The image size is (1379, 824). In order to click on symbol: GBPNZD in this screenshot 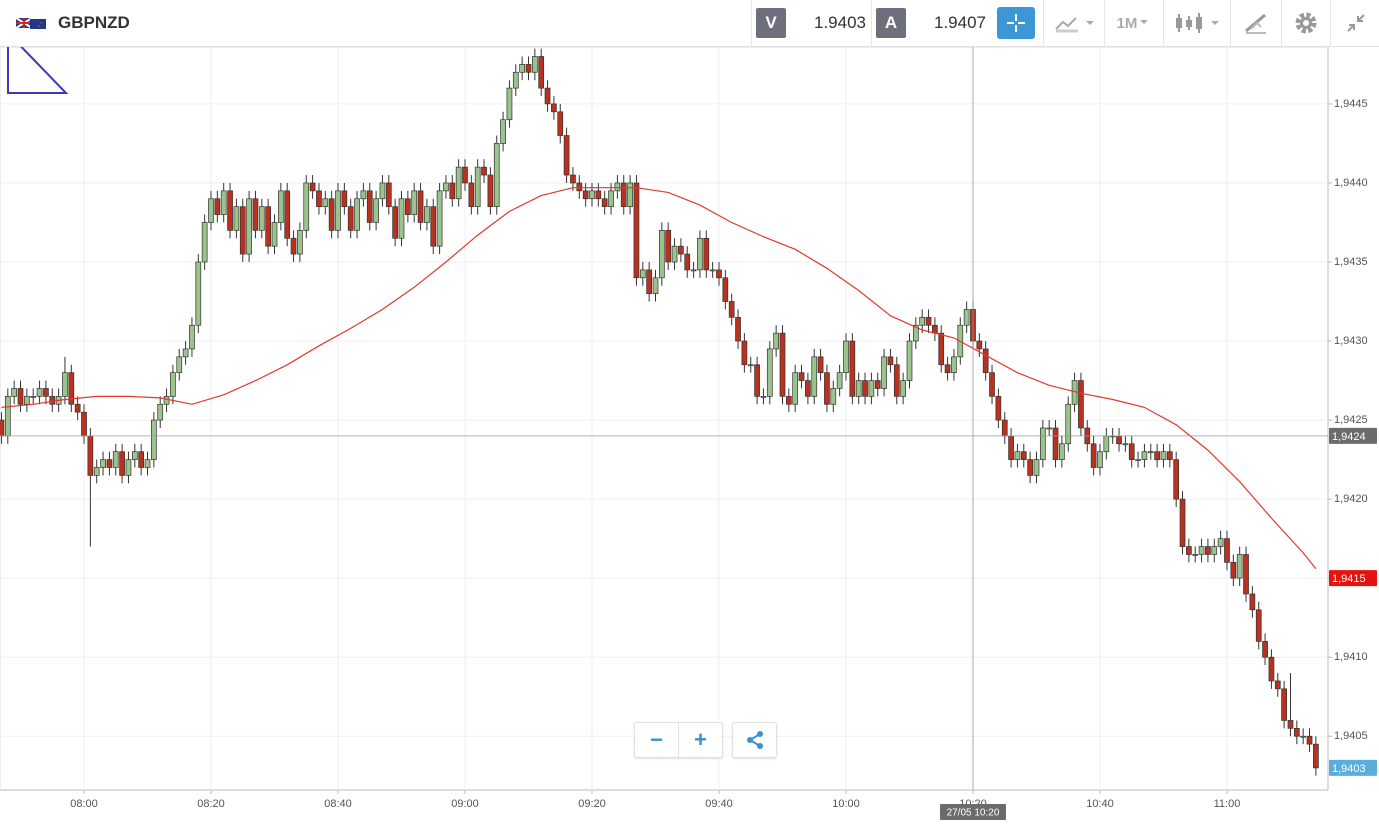, I will do `click(94, 22)`.